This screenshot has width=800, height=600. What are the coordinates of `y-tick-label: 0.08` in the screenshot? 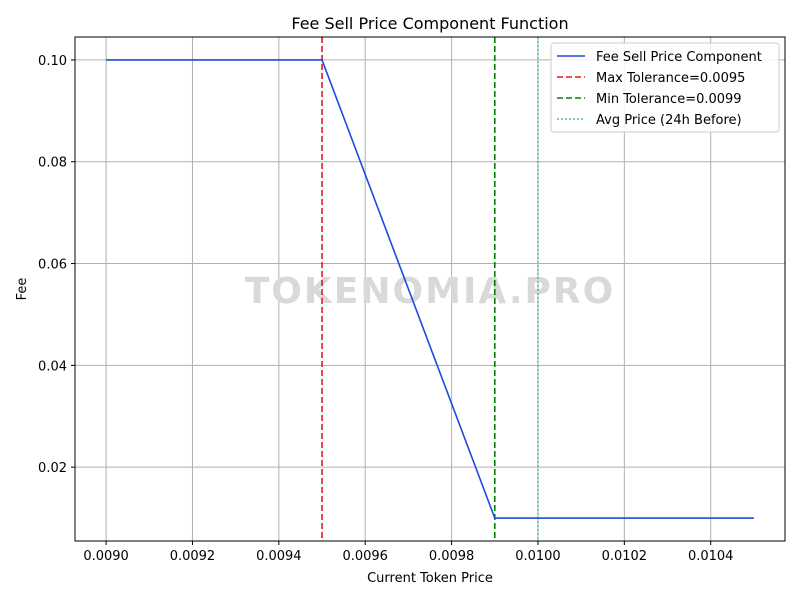 It's located at (52, 163).